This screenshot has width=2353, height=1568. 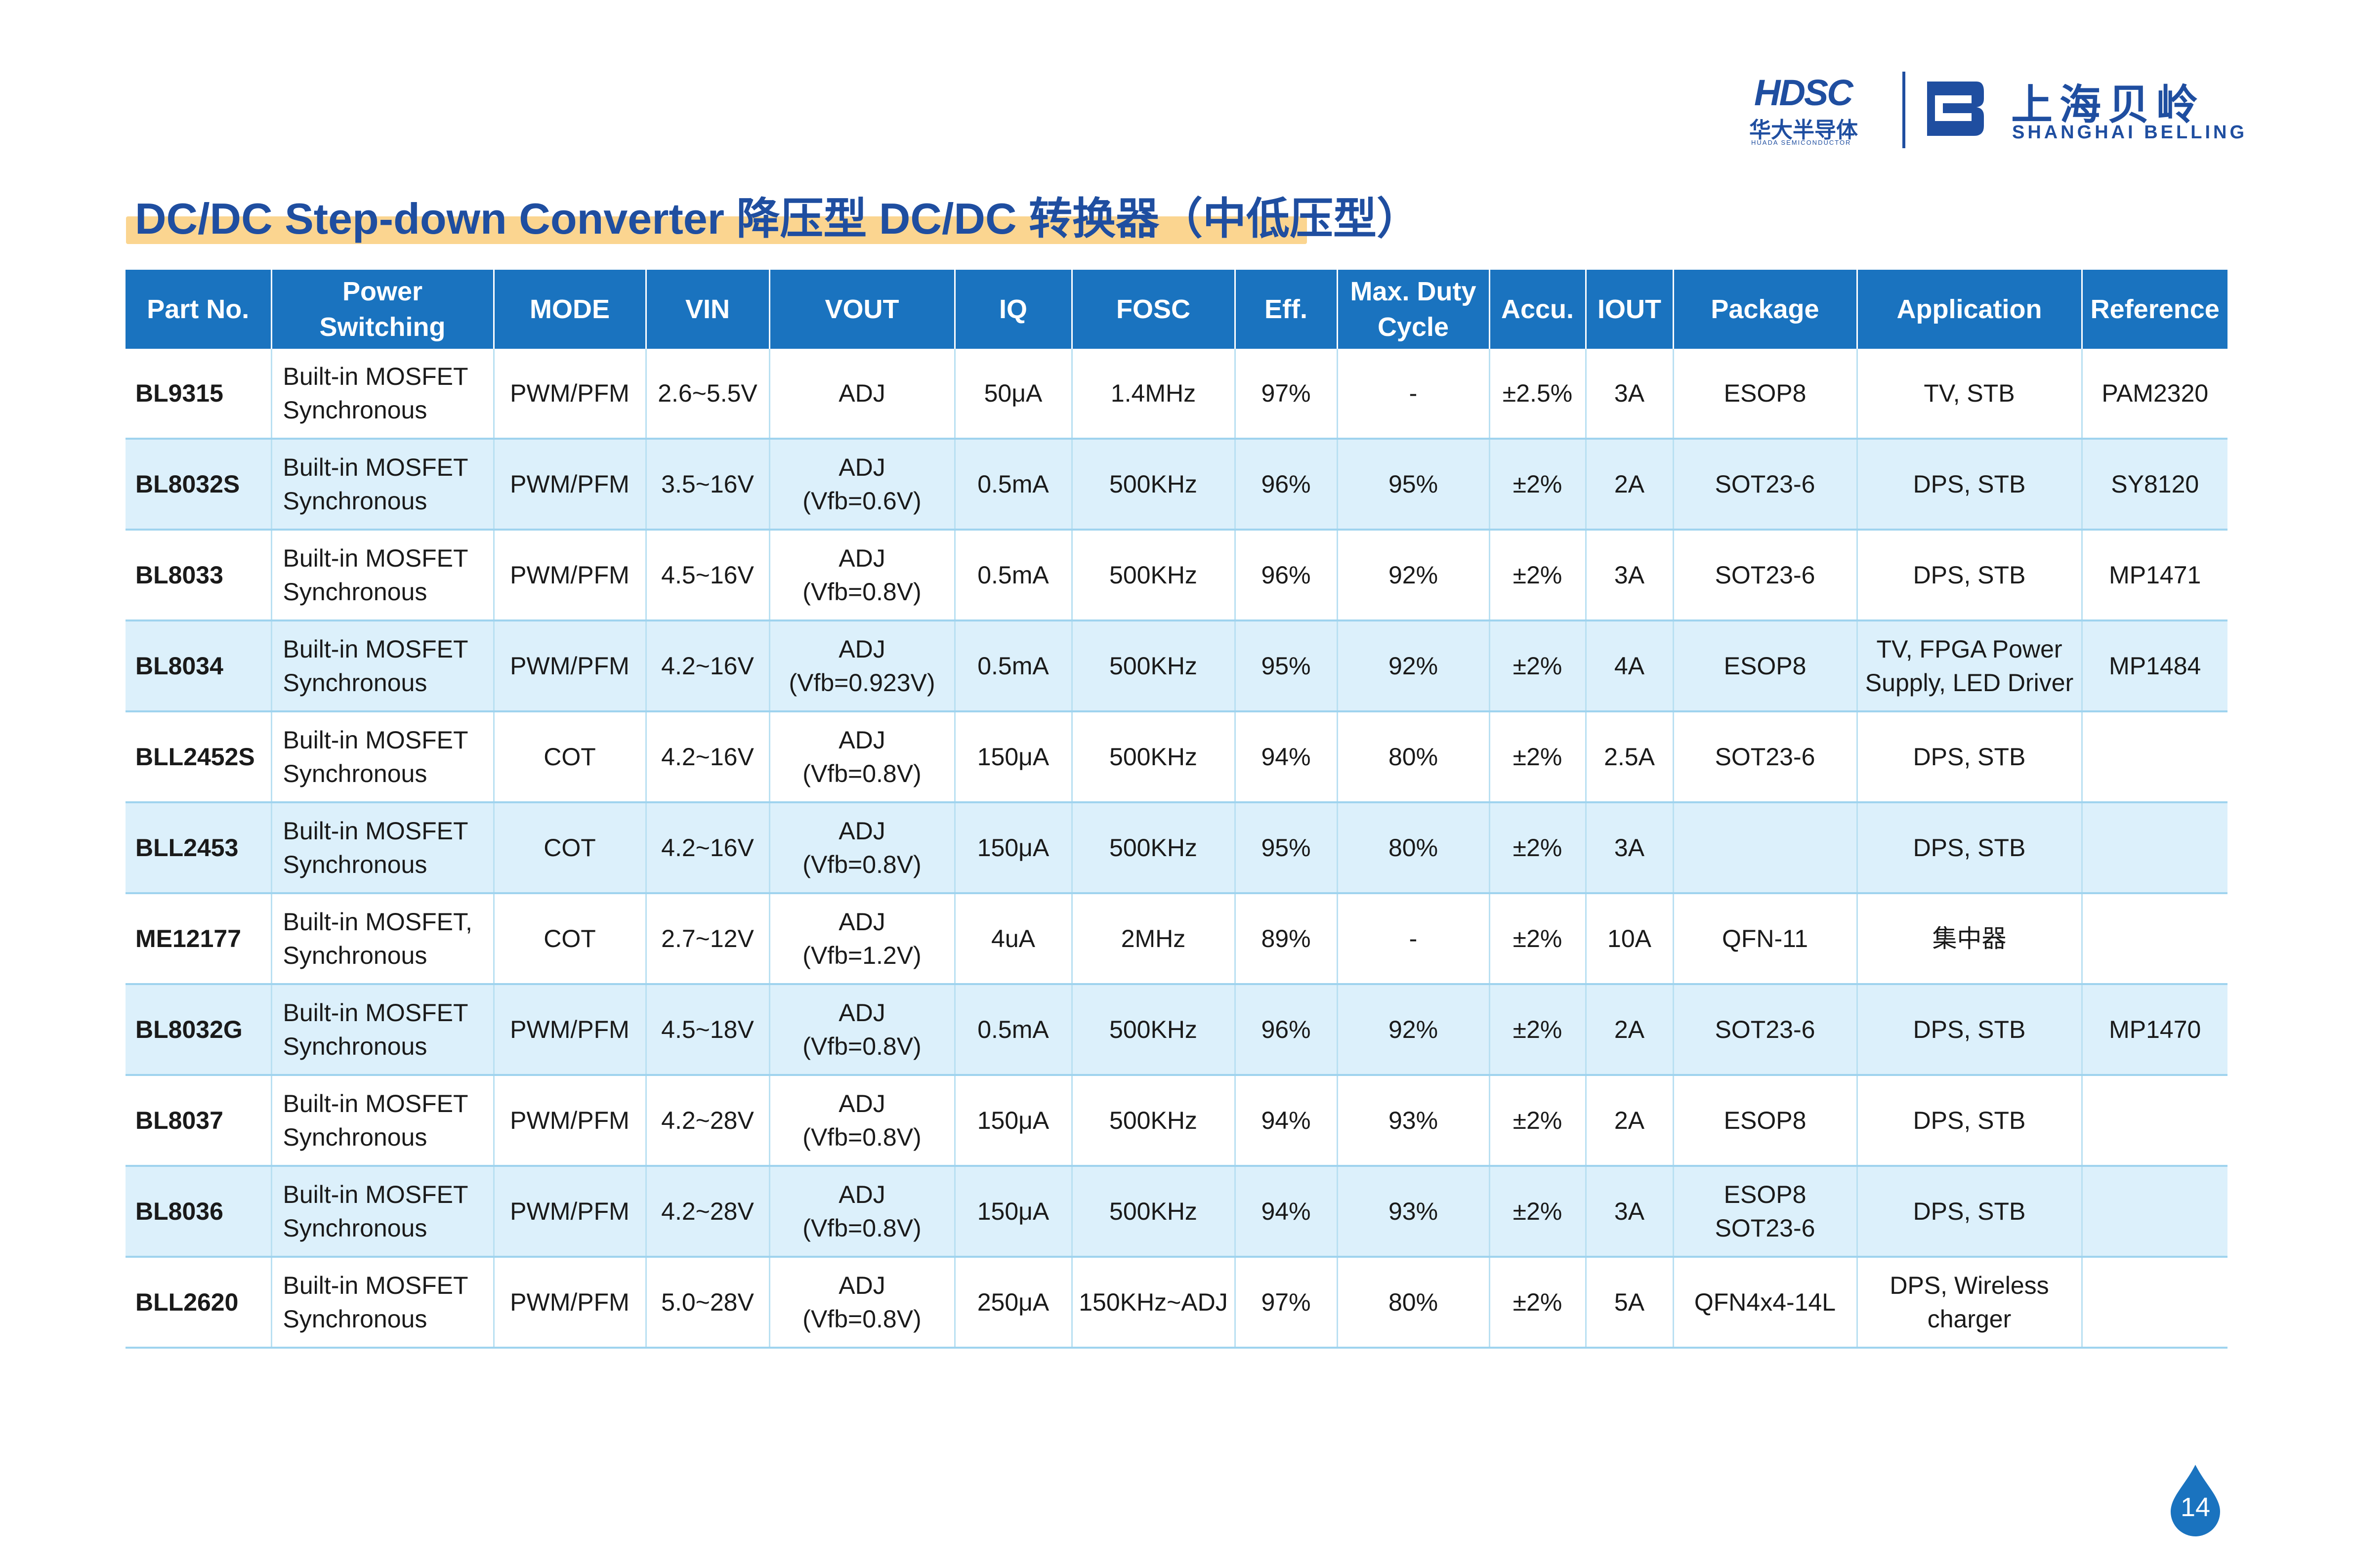 What do you see at coordinates (1153, 1303) in the screenshot?
I see `cell-fosc: 150KHz~ADJ` at bounding box center [1153, 1303].